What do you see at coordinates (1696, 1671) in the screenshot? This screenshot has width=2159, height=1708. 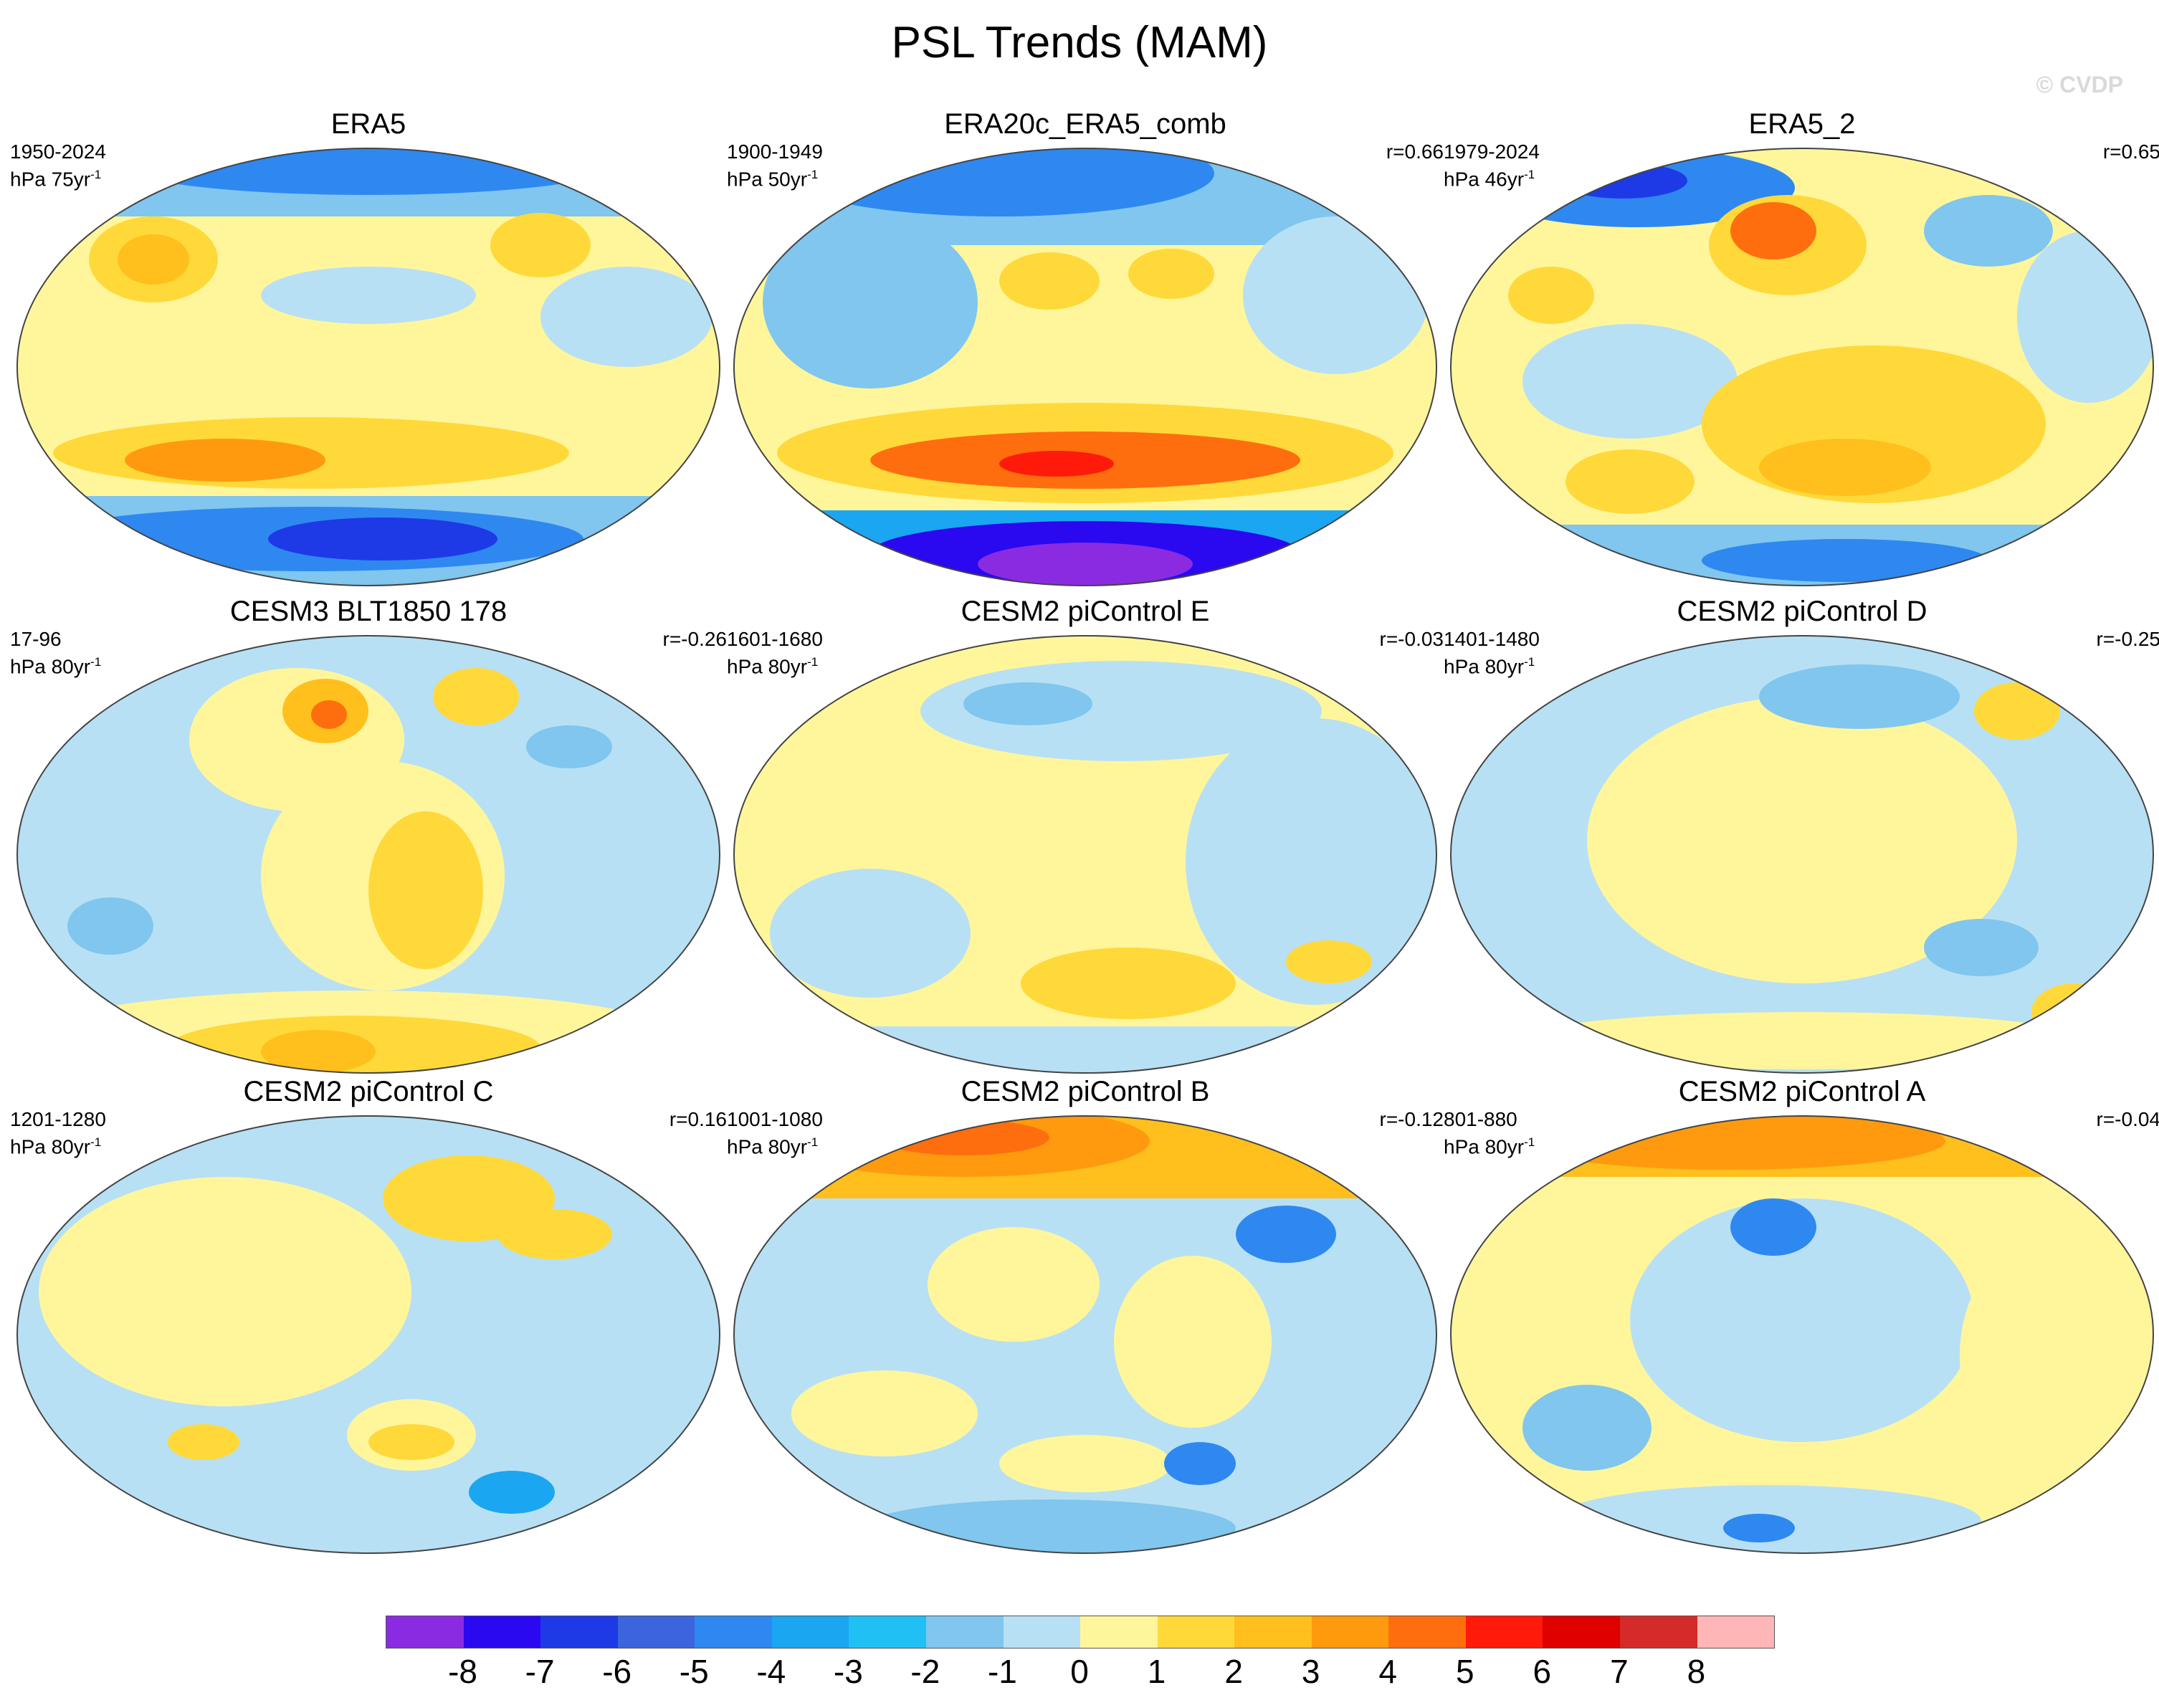 I see `colorbar-tick-label: 8` at bounding box center [1696, 1671].